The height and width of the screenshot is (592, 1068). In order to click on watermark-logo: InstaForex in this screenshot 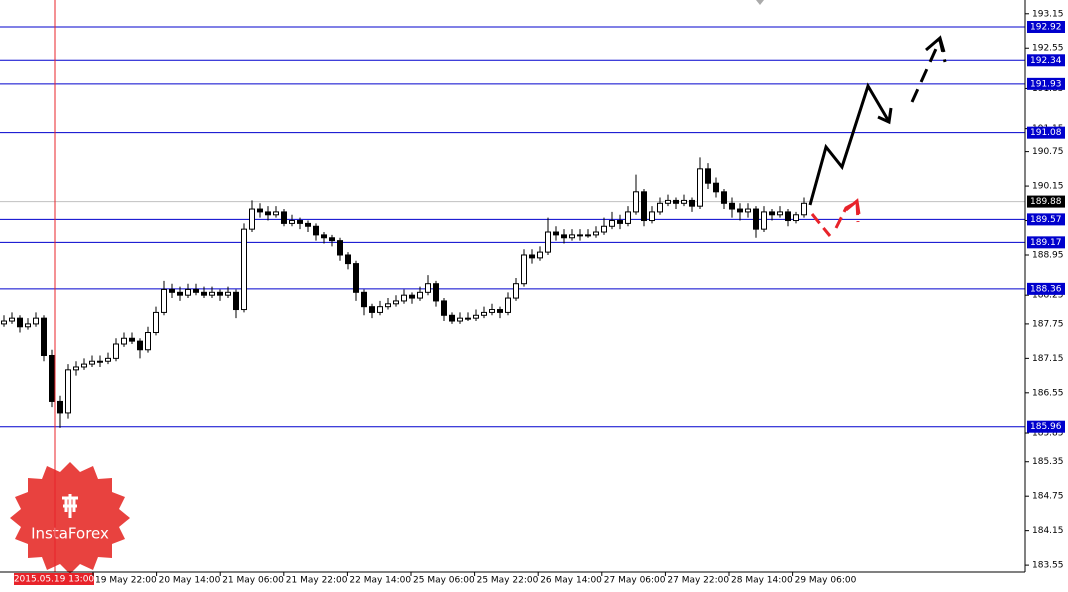, I will do `click(70, 518)`.